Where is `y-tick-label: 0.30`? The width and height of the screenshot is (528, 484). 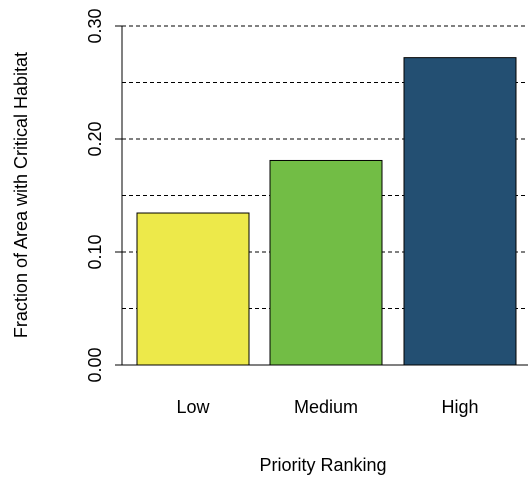 y-tick-label: 0.30 is located at coordinates (95, 25).